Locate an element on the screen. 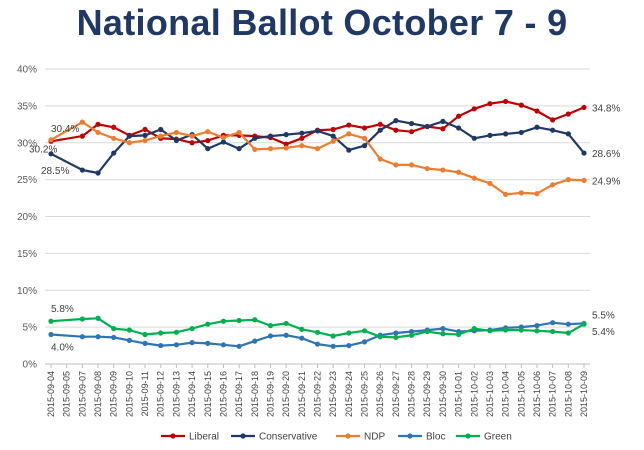  x-tick-label: 2015-09-12 is located at coordinates (161, 394).